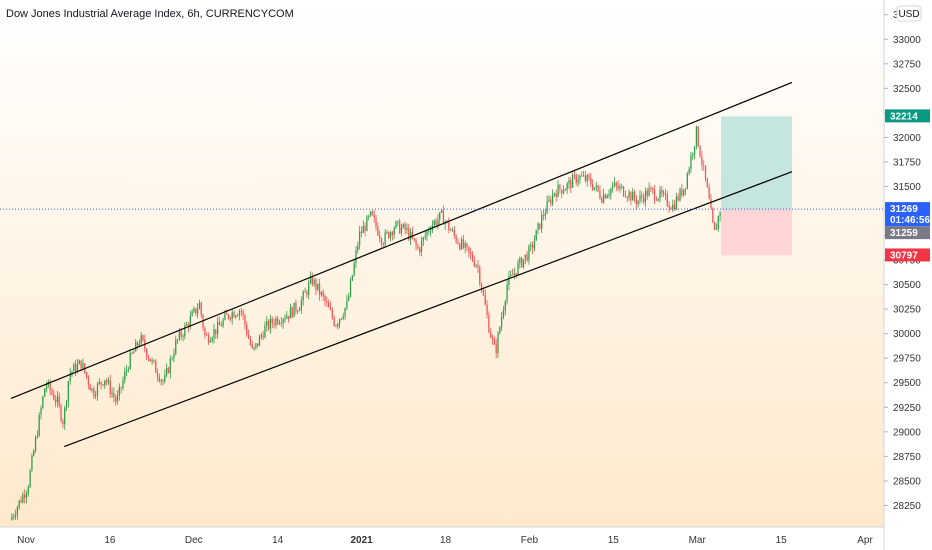  I want to click on time-axis: Nov 16 Dec 14 2021 18 Feb 15 Mar 15 Apr, so click(445, 540).